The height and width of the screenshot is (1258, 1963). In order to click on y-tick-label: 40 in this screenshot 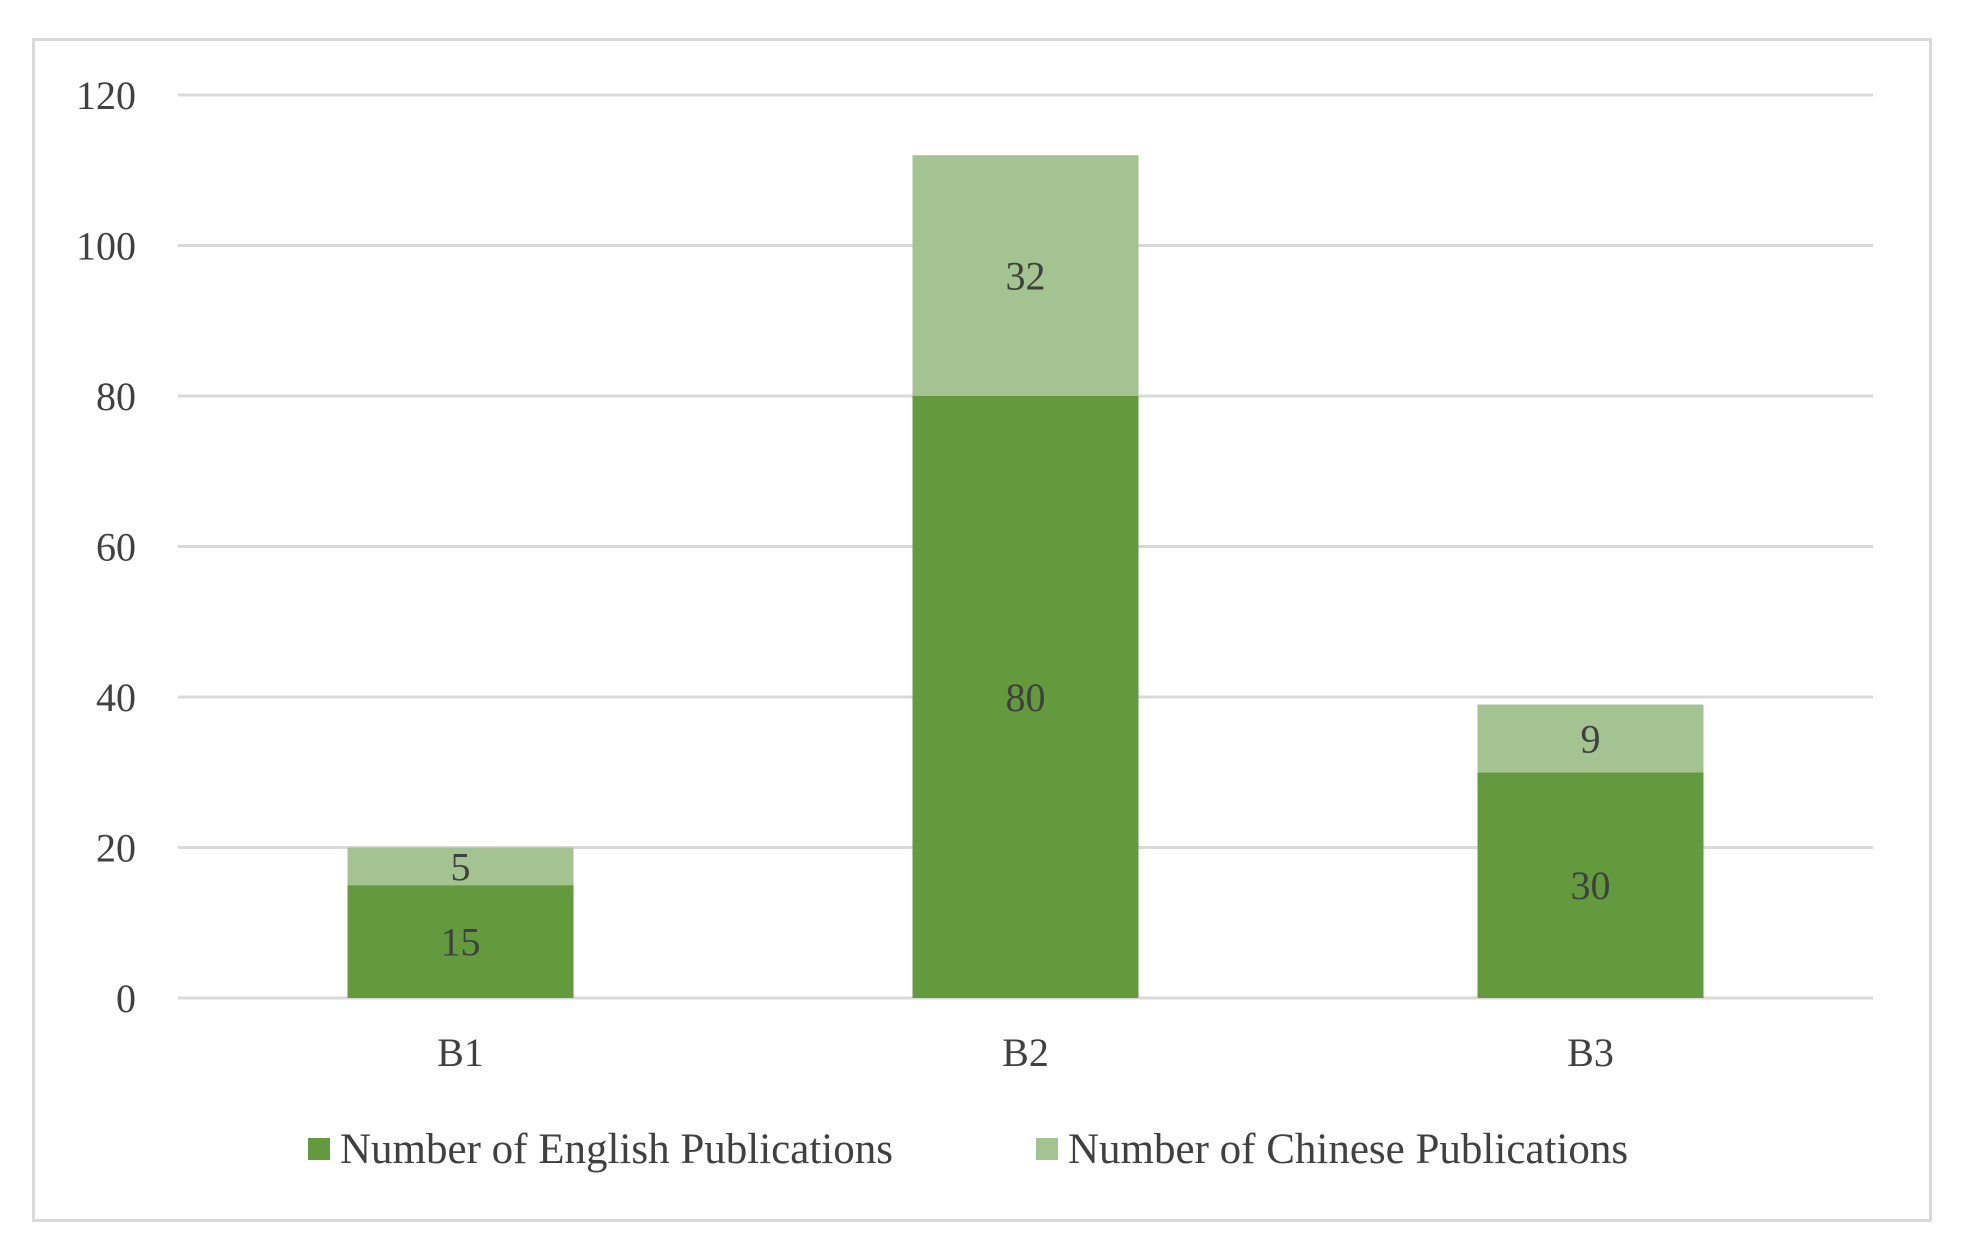, I will do `click(116, 697)`.